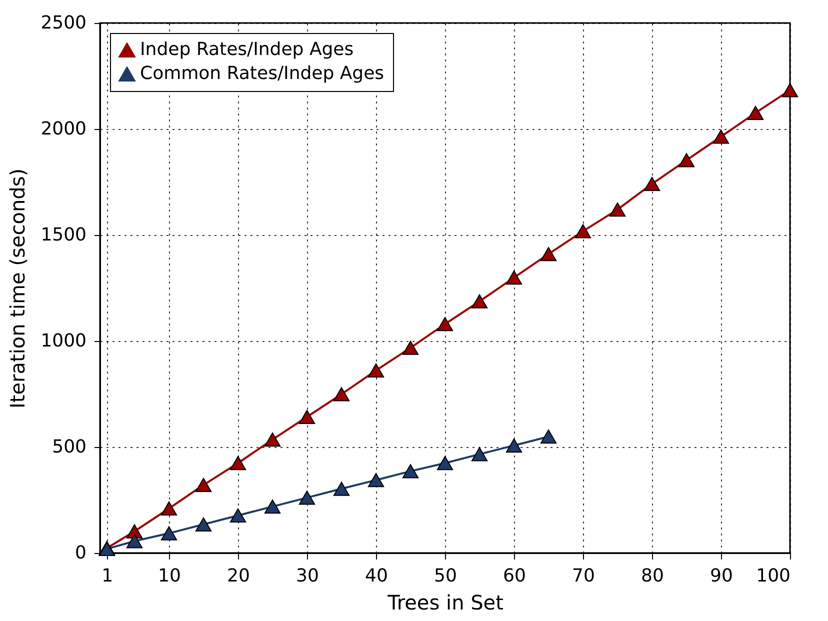 Image resolution: width=828 pixels, height=621 pixels. I want to click on legend-label: Indep Rates/Indep Ages, so click(247, 49).